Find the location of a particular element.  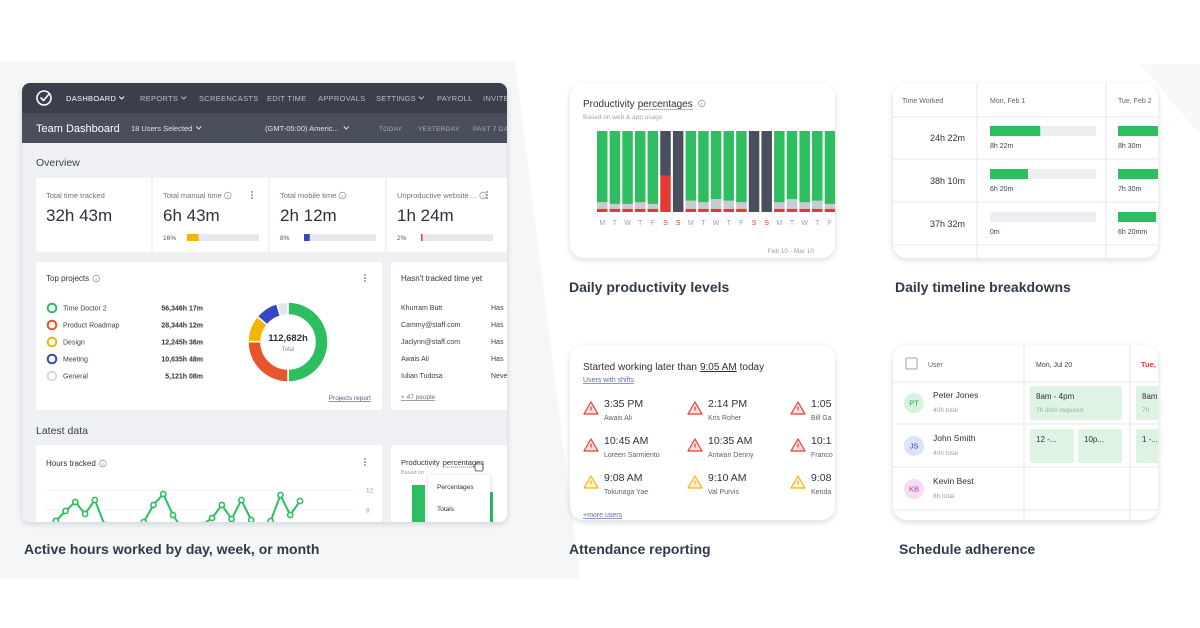

caption: Attendance reporting is located at coordinates (640, 549).